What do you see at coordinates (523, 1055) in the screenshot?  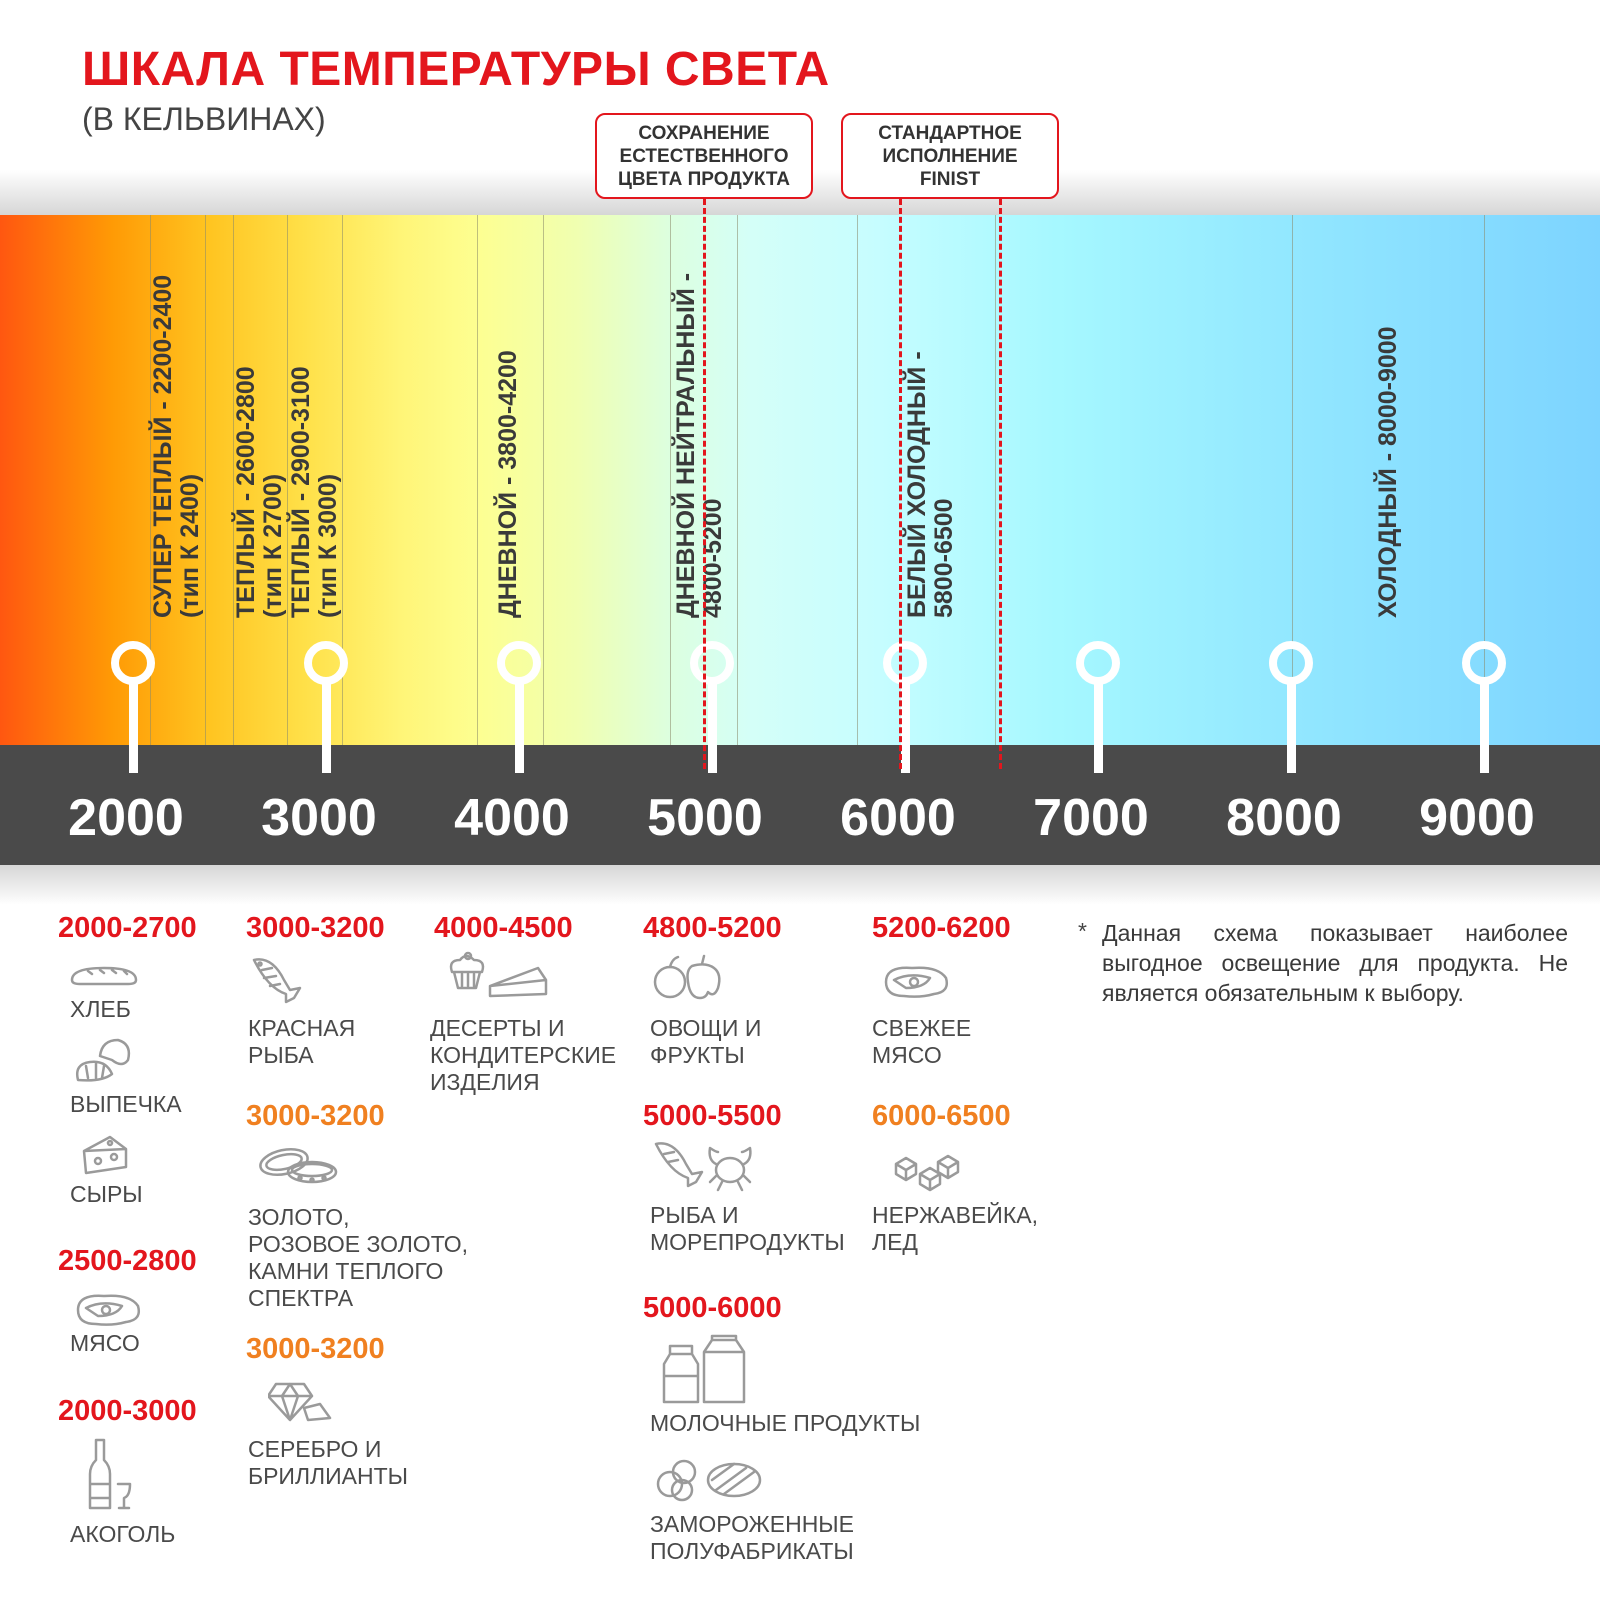 I see `product-label: ДЕСЕРТЫ И КОНДИТЕРСКИЕ ИЗДЕЛИЯ` at bounding box center [523, 1055].